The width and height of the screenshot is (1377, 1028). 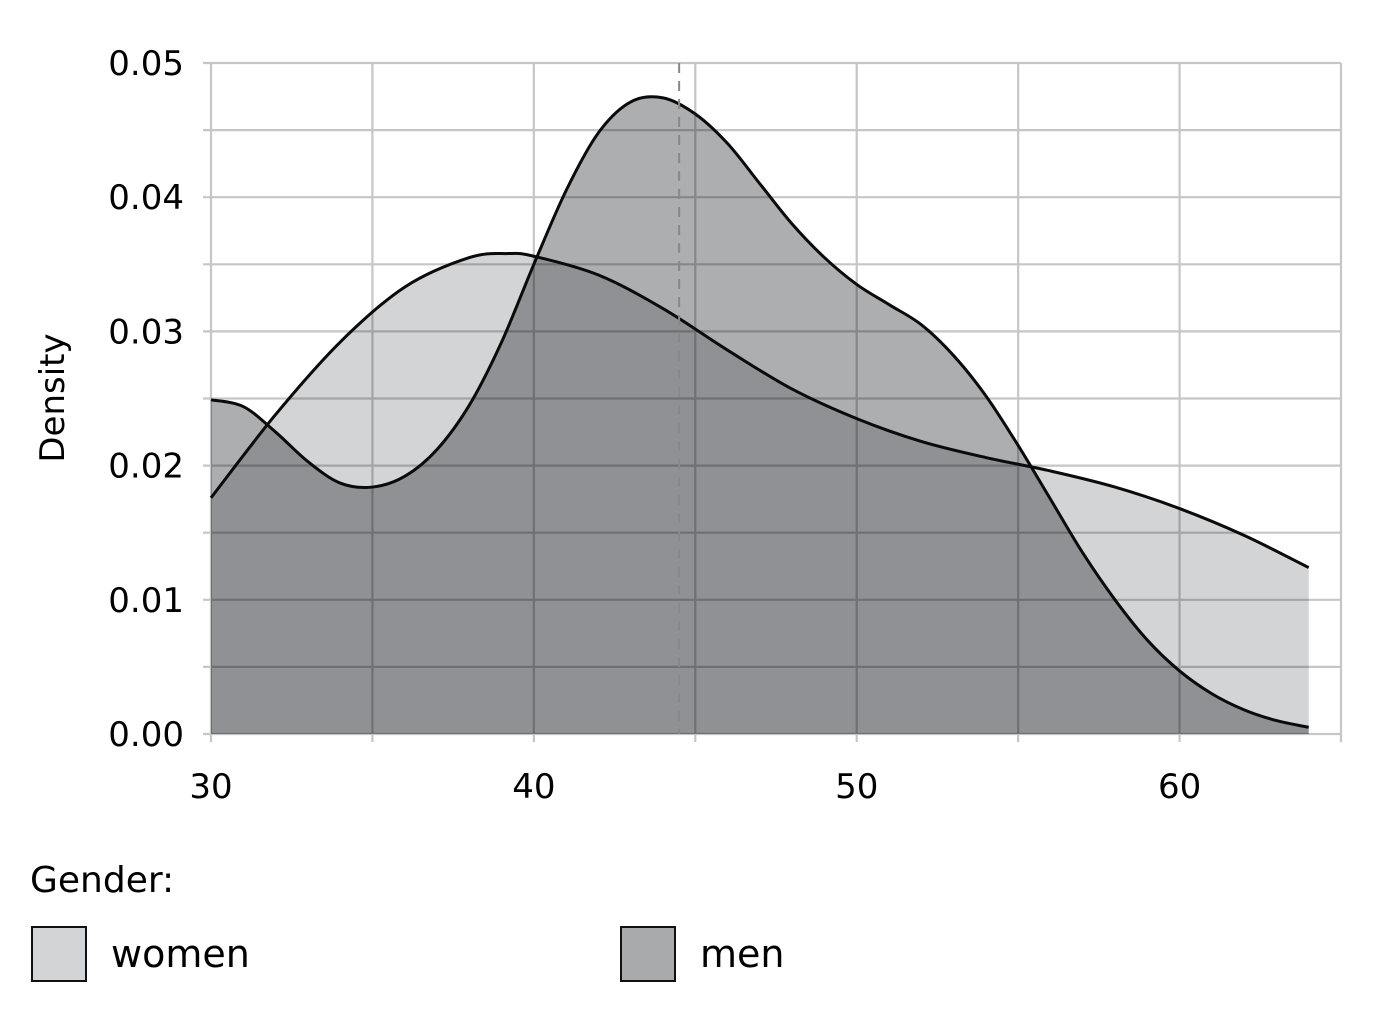 What do you see at coordinates (1179, 787) in the screenshot?
I see `x-tick-label: 60` at bounding box center [1179, 787].